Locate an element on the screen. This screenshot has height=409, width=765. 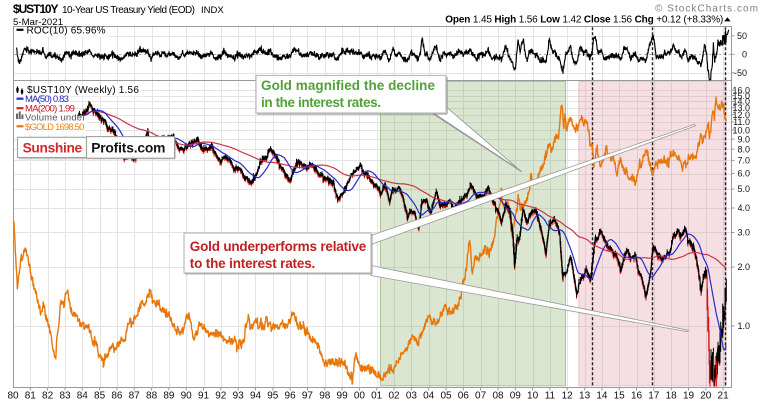
svg-text: 90 is located at coordinates (187, 396).